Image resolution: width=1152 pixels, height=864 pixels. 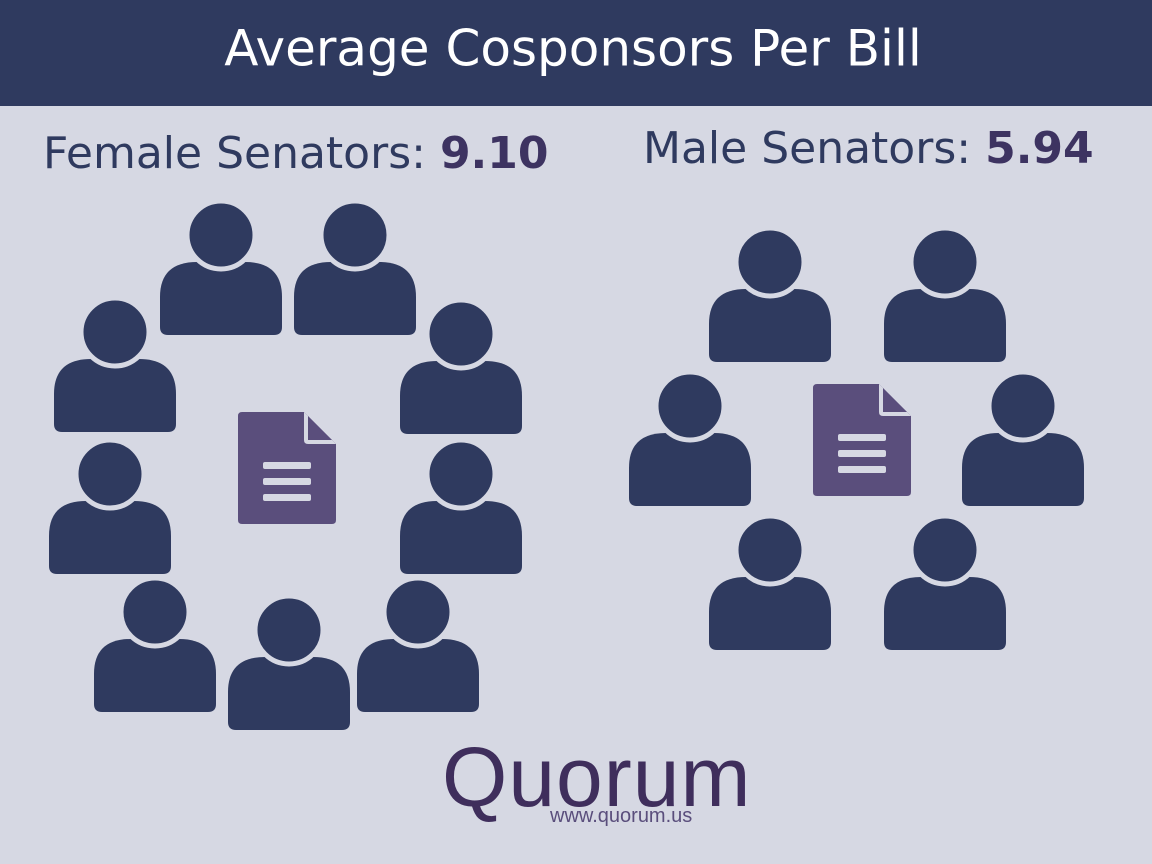 What do you see at coordinates (620, 816) in the screenshot?
I see `logo-url: www.quorum.us` at bounding box center [620, 816].